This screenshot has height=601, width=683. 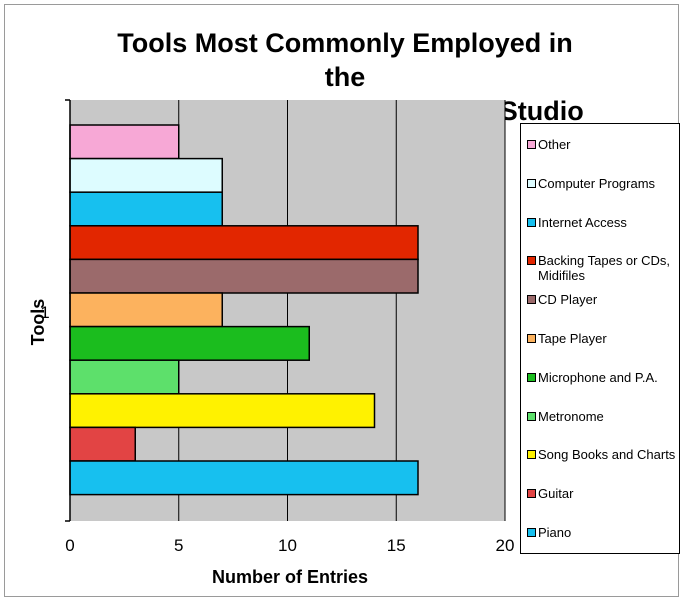 What do you see at coordinates (598, 377) in the screenshot?
I see `legend-label: Microphone and P.A.` at bounding box center [598, 377].